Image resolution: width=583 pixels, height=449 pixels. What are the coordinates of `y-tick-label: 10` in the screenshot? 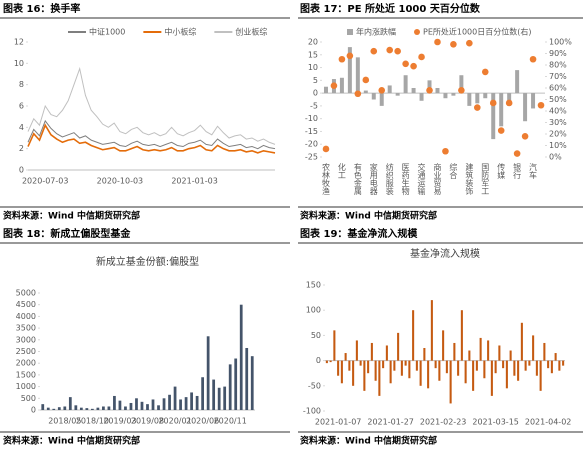 It's located at (19, 63).